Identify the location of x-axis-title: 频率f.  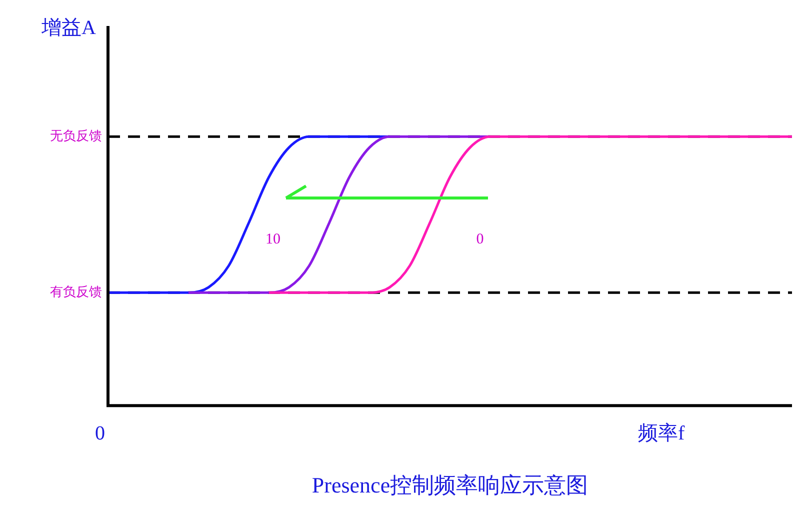
(661, 433).